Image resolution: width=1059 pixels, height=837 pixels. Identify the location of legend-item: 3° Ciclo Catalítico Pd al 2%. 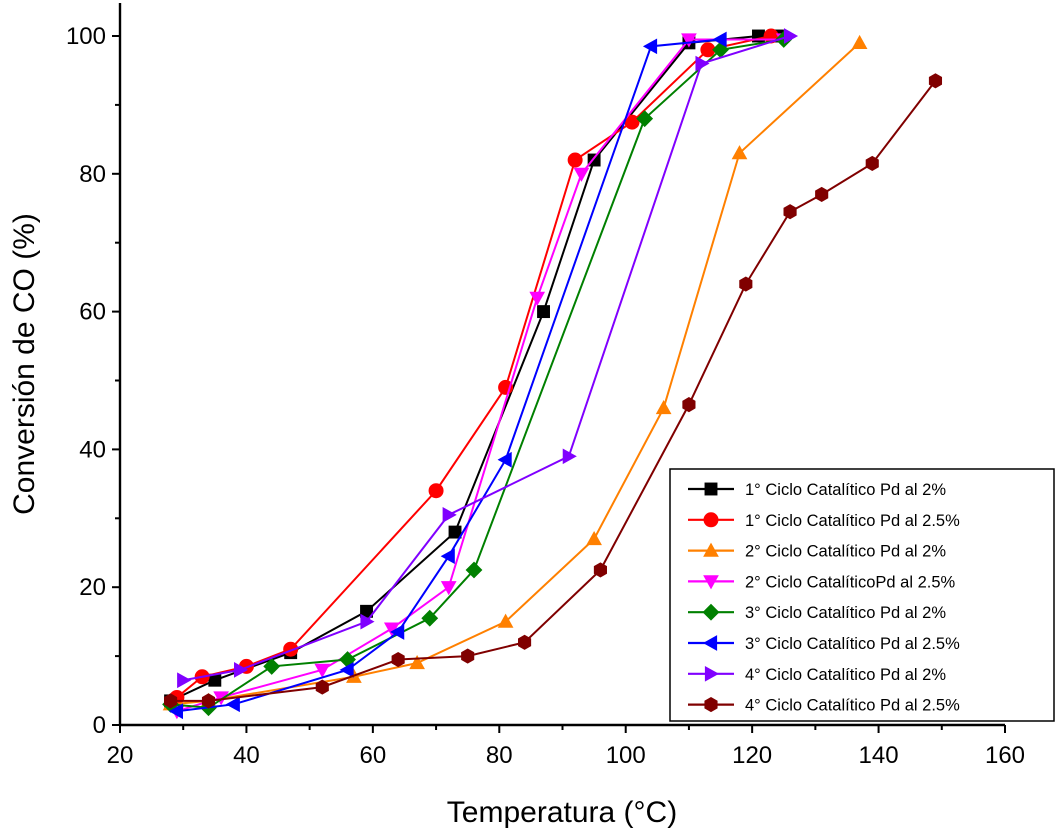
(817, 612).